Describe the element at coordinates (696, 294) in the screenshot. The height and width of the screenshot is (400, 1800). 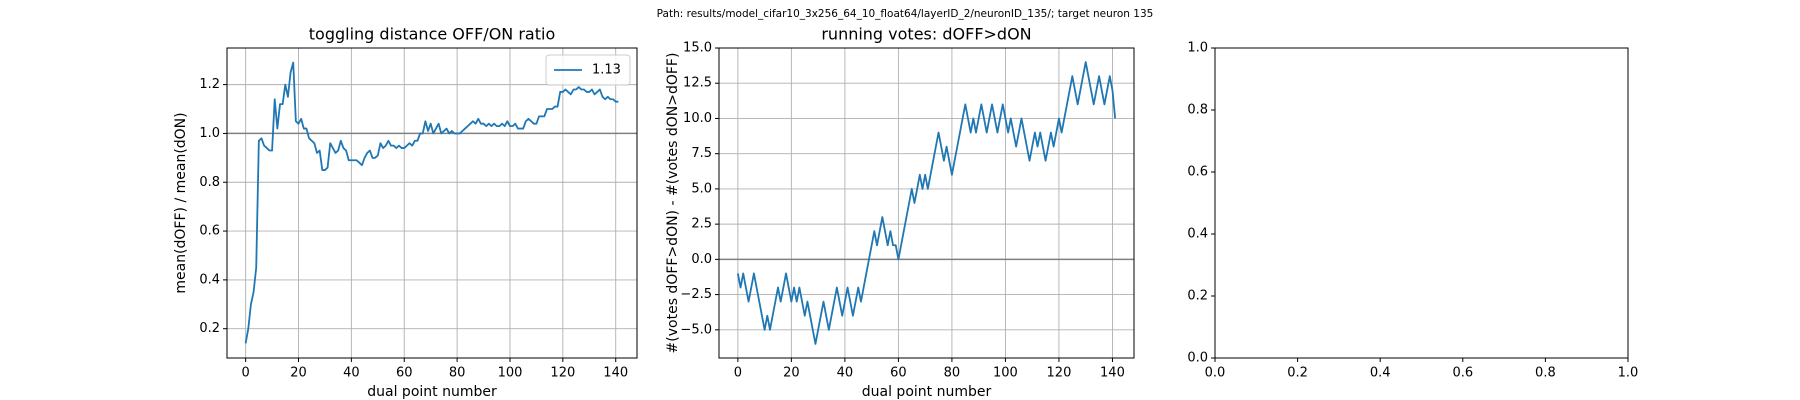
I see `y-tick-label: −2.5` at that location.